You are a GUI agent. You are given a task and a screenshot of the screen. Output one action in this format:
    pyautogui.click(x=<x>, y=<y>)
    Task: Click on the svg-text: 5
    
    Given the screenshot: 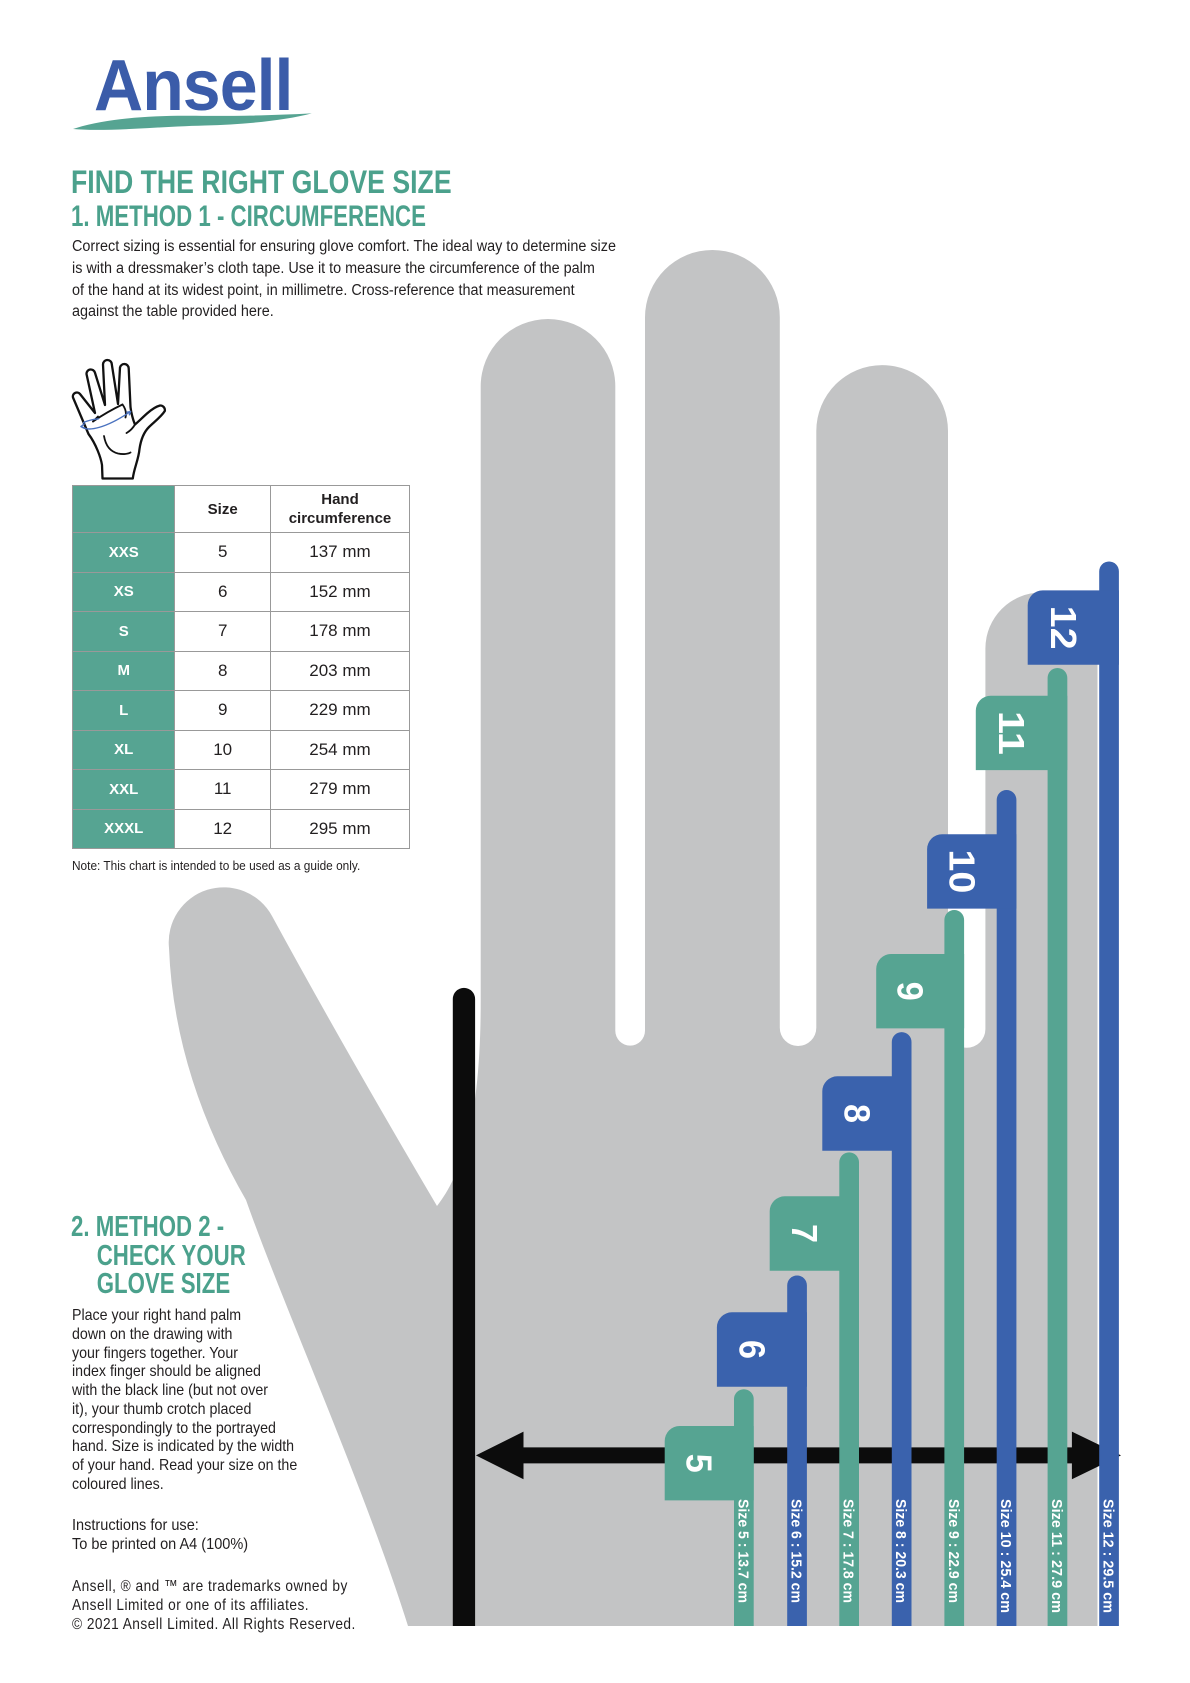 What is the action you would take?
    pyautogui.click(x=699, y=1463)
    